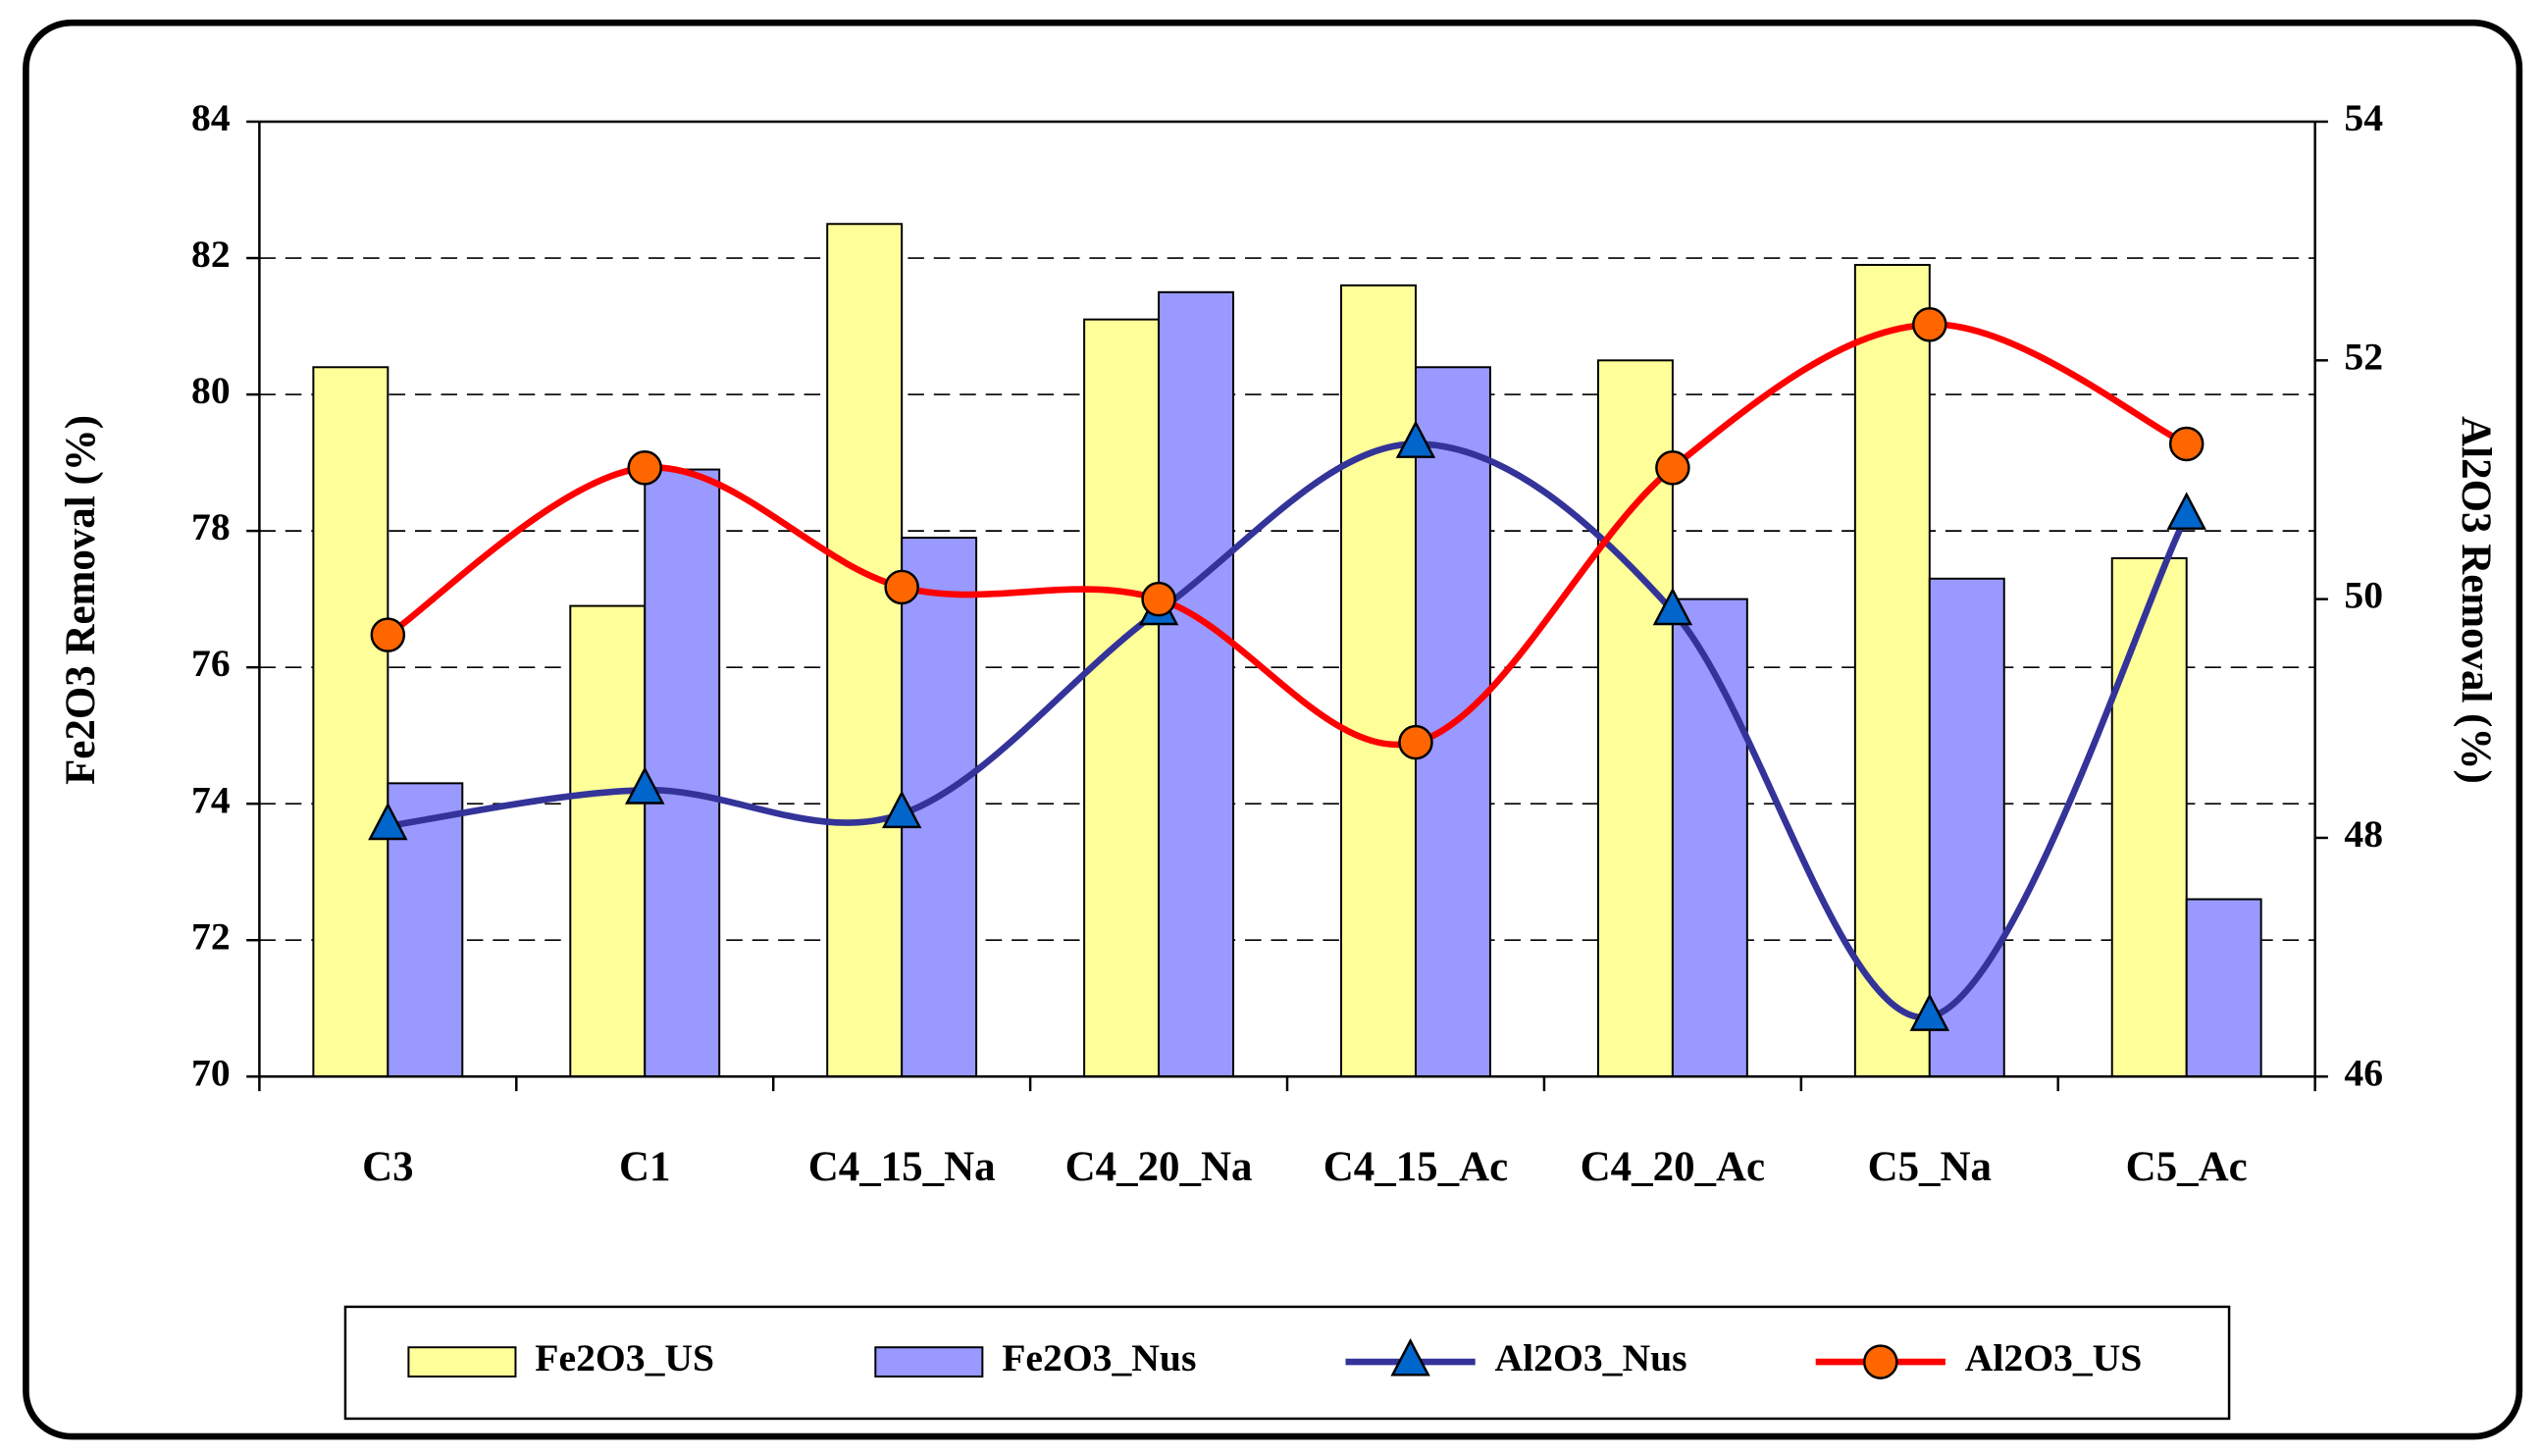  What do you see at coordinates (2364, 834) in the screenshot?
I see `y2-tick-label: 48` at bounding box center [2364, 834].